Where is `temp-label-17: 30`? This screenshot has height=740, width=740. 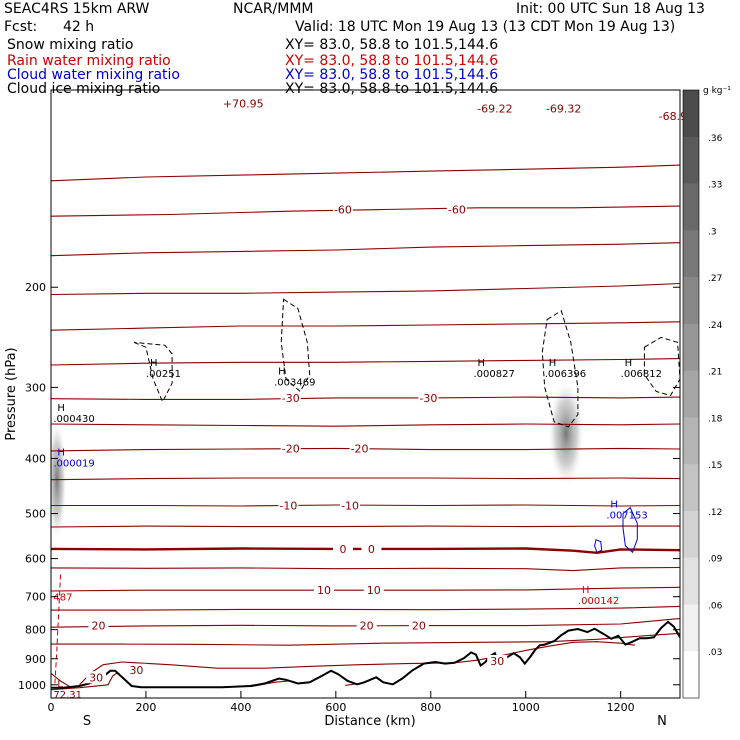 temp-label-17: 30 is located at coordinates (497, 661).